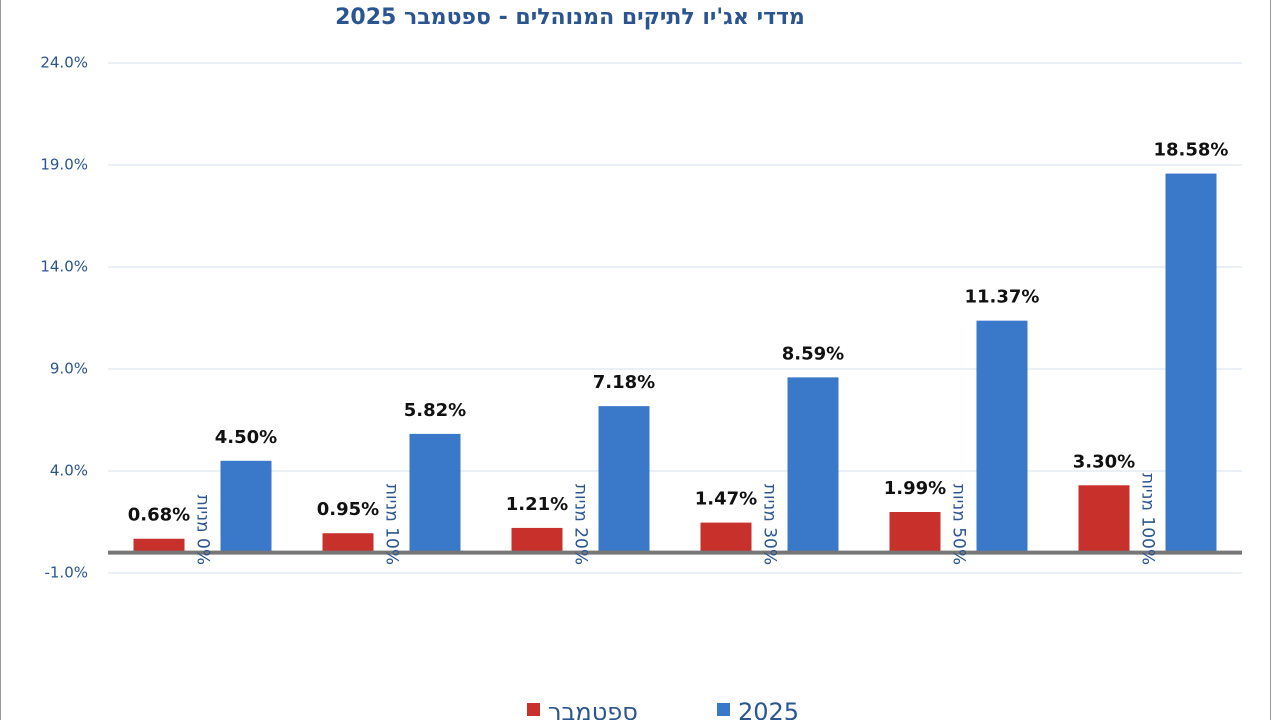 Image resolution: width=1280 pixels, height=720 pixels. Describe the element at coordinates (593, 709) in the screenshot. I see `legend-label: ספטמבר` at that location.